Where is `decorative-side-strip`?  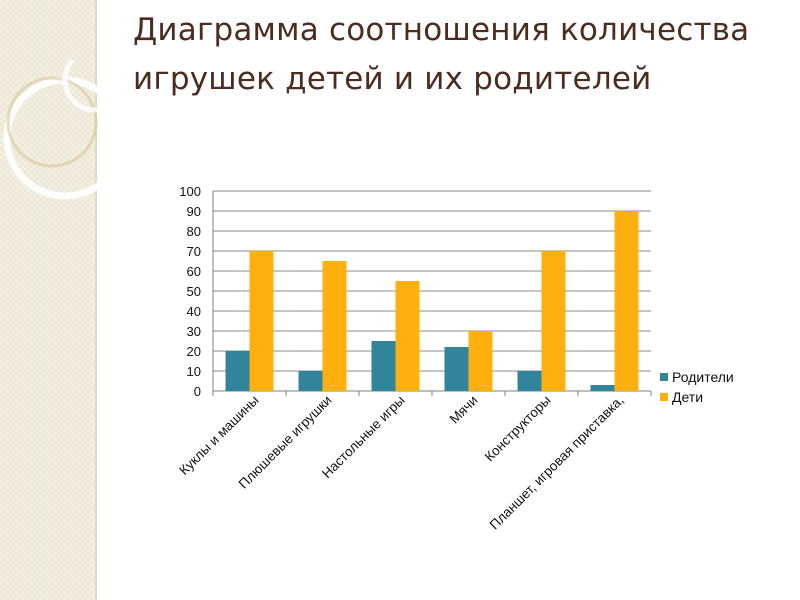
decorative-side-strip is located at coordinates (47, 300).